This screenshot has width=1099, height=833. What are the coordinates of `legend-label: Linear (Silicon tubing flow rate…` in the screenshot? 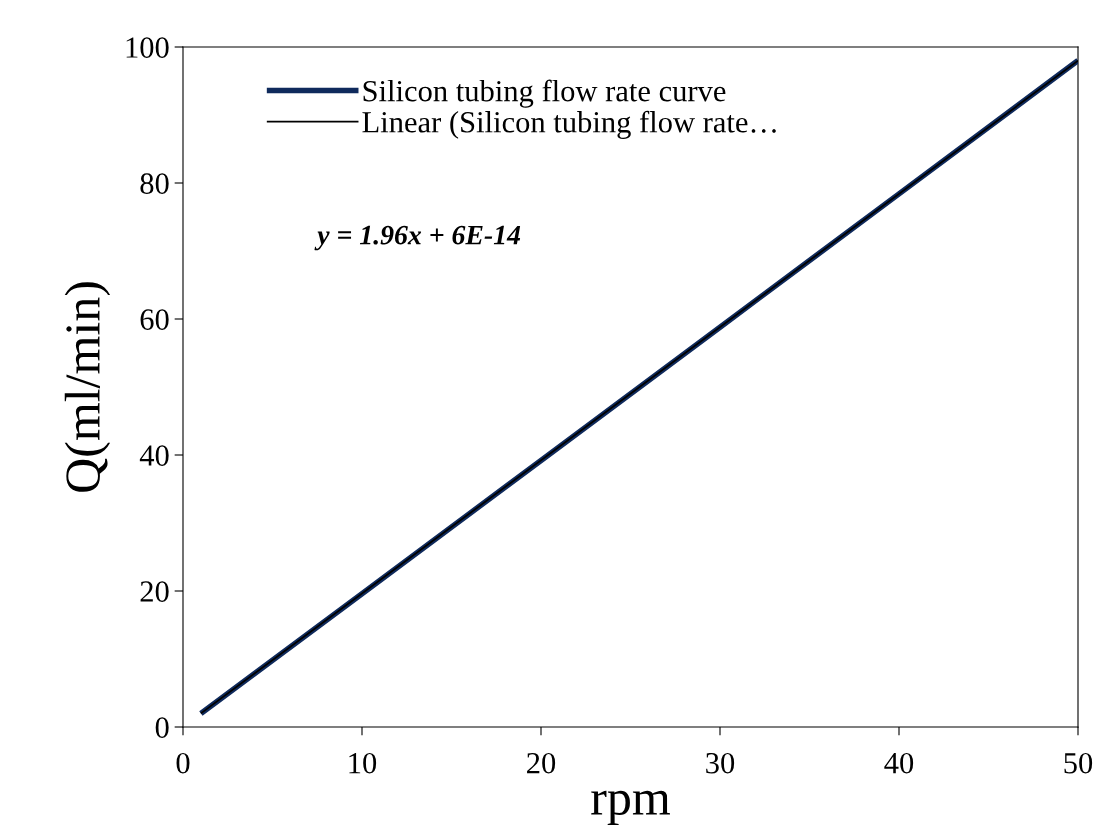 It's located at (569, 124).